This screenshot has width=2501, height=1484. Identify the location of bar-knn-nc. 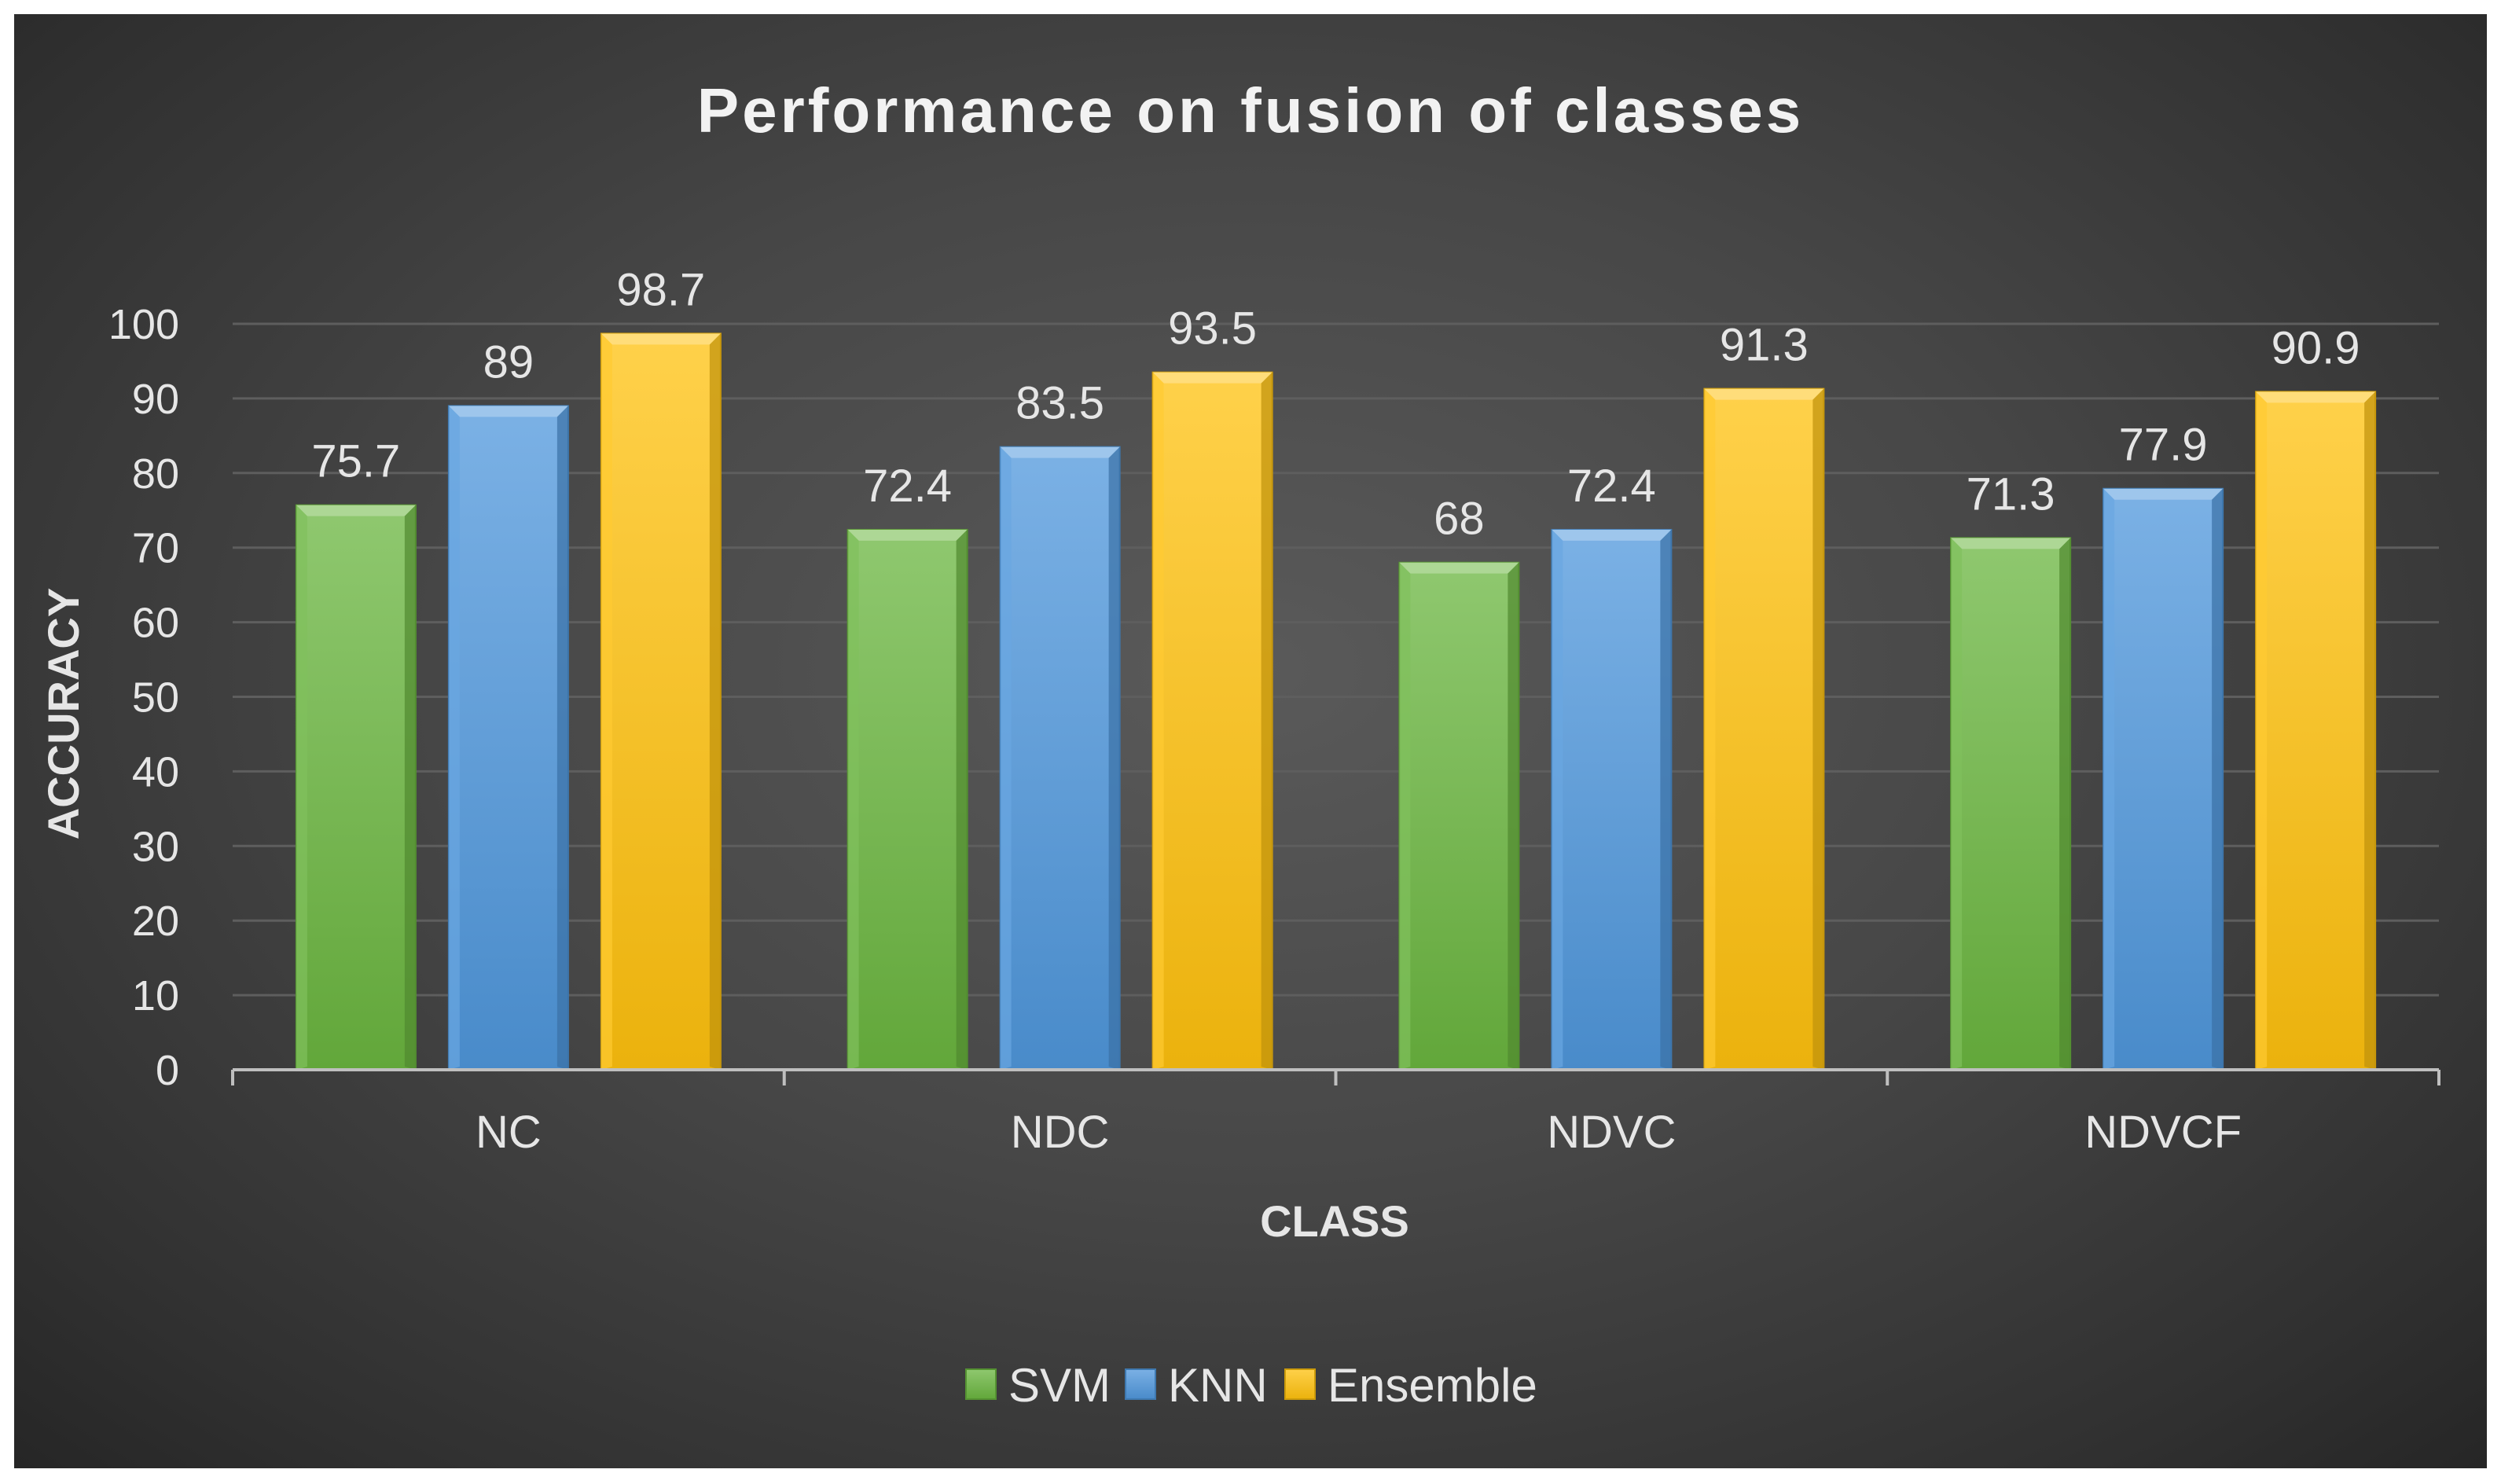
(508, 738).